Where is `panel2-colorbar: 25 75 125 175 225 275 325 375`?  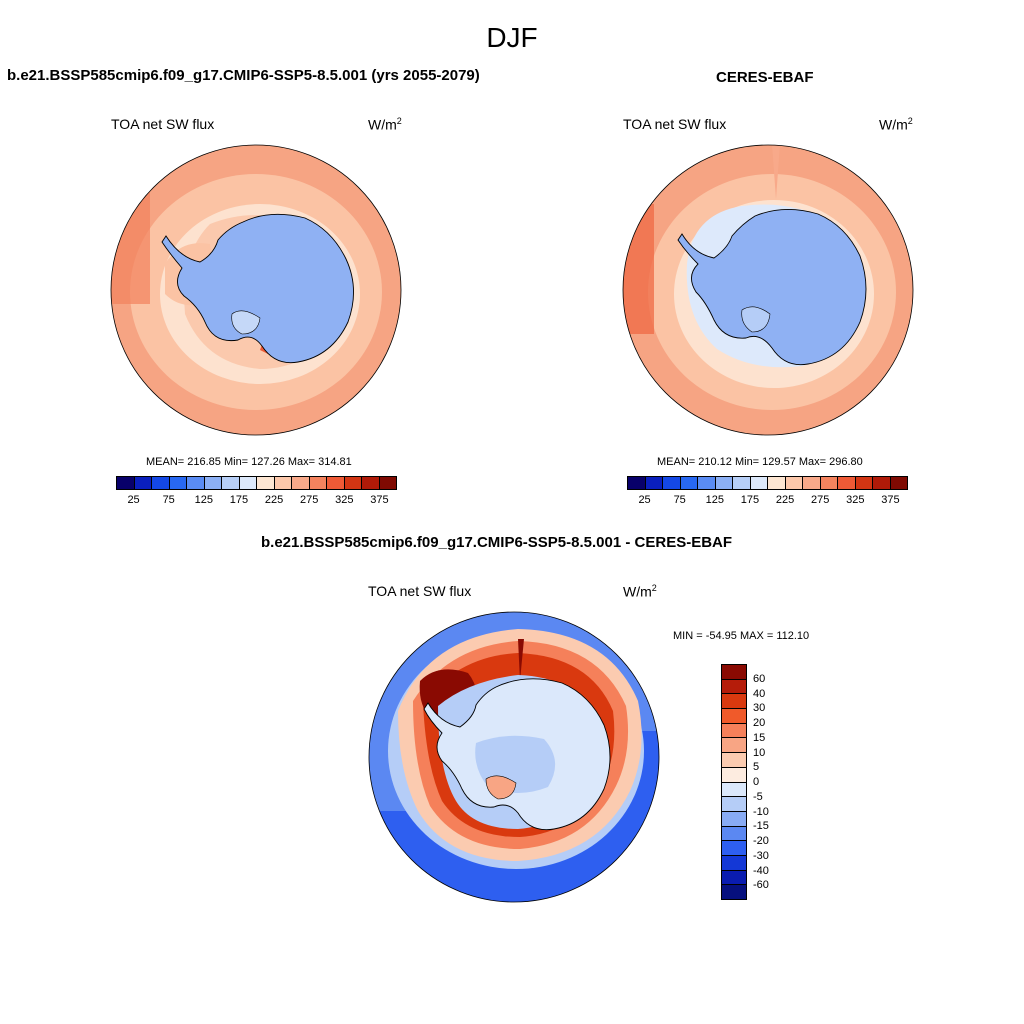 panel2-colorbar: 25 75 125 175 225 275 325 375 is located at coordinates (767, 491).